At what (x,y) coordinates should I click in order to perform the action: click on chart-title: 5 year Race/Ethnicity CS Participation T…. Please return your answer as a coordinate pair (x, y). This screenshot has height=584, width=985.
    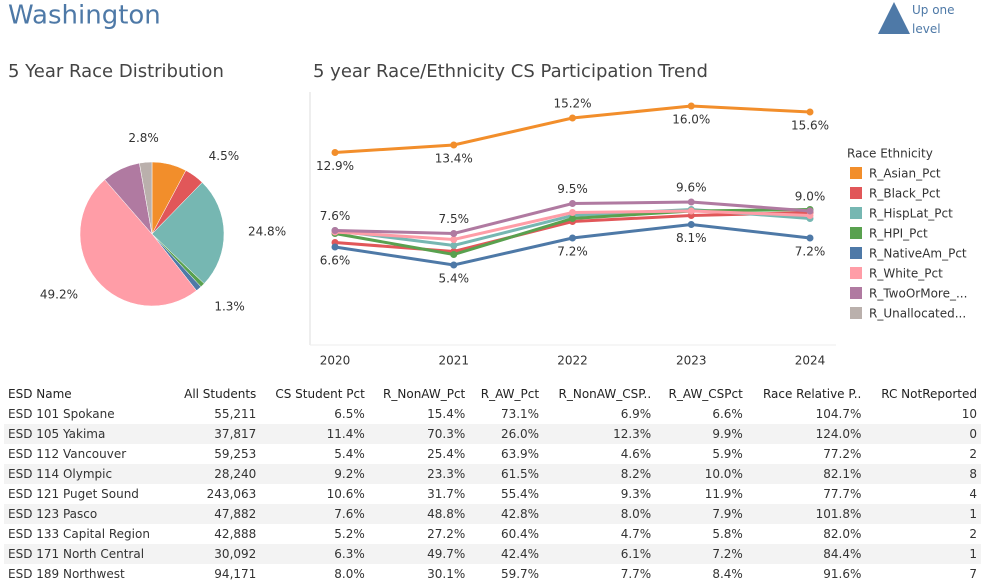
    Looking at the image, I should click on (510, 71).